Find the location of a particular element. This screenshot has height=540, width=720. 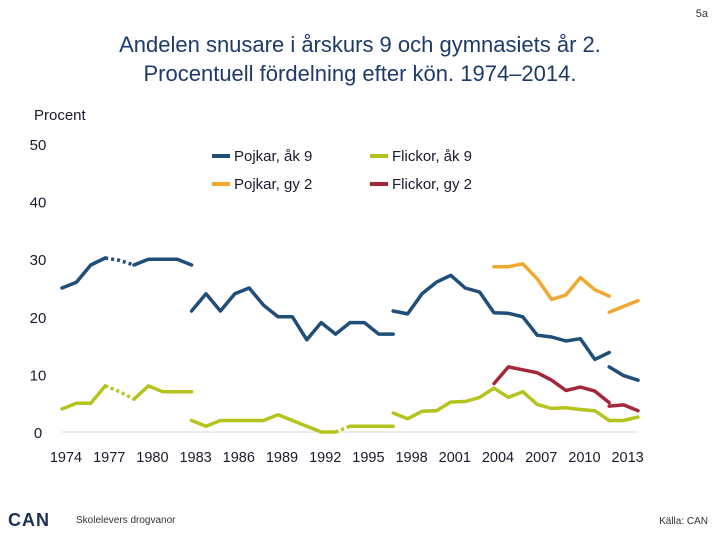

y-axis-label: Procent is located at coordinates (60, 115).